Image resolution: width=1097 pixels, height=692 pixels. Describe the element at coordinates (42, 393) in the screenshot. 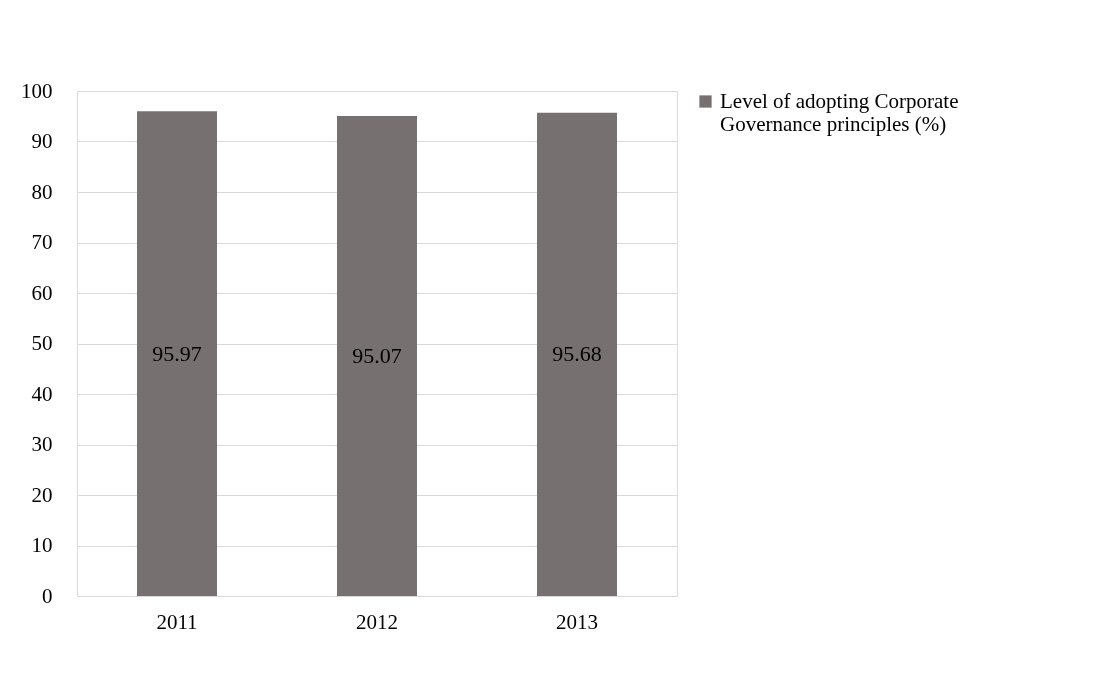

I see `y-tick-label: 40` at that location.